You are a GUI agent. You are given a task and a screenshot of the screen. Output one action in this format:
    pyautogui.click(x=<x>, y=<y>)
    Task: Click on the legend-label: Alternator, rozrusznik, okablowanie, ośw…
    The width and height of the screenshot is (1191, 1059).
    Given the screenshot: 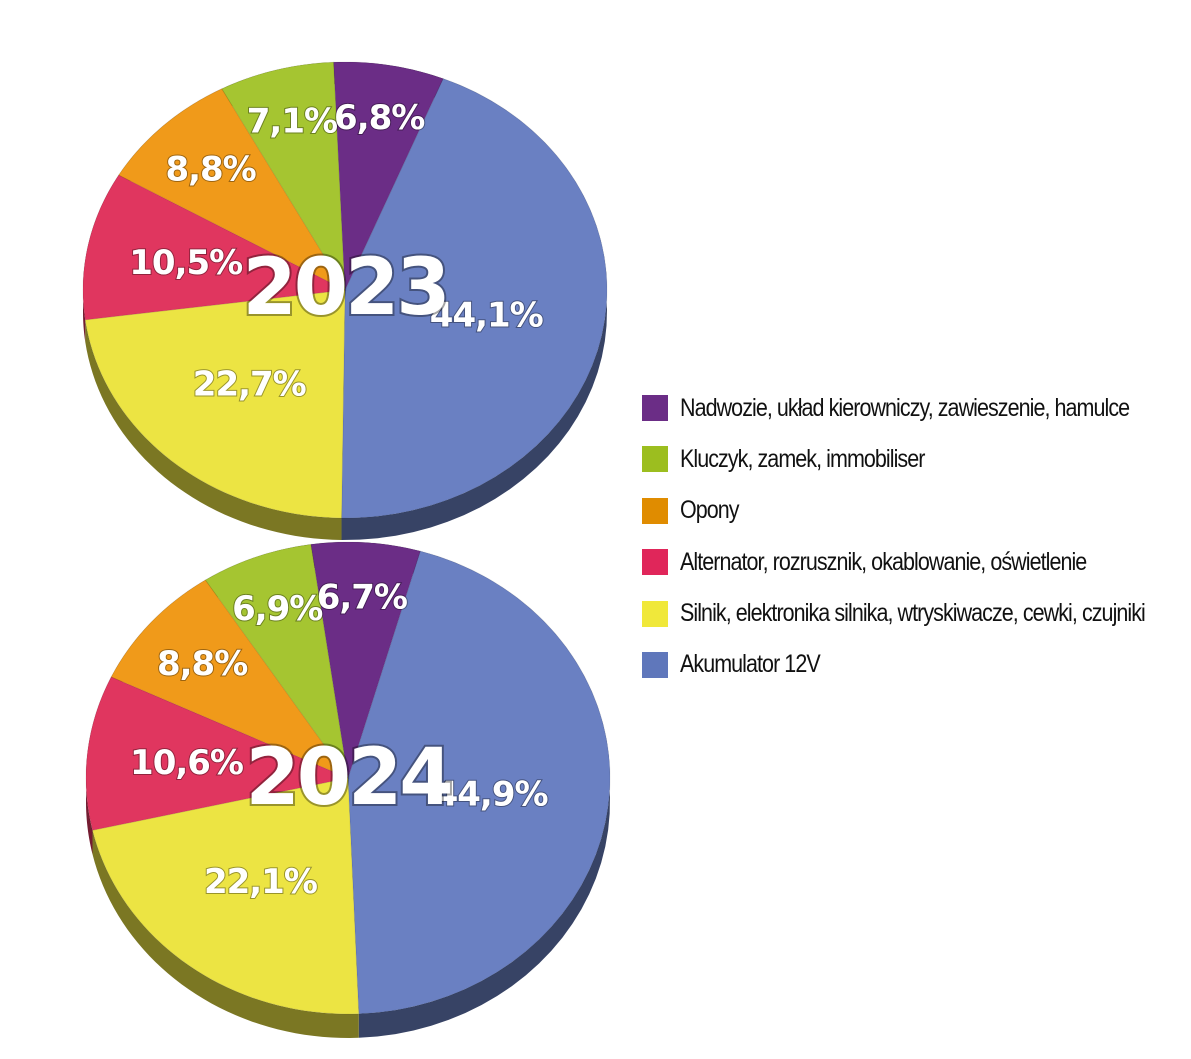 What is the action you would take?
    pyautogui.click(x=883, y=561)
    